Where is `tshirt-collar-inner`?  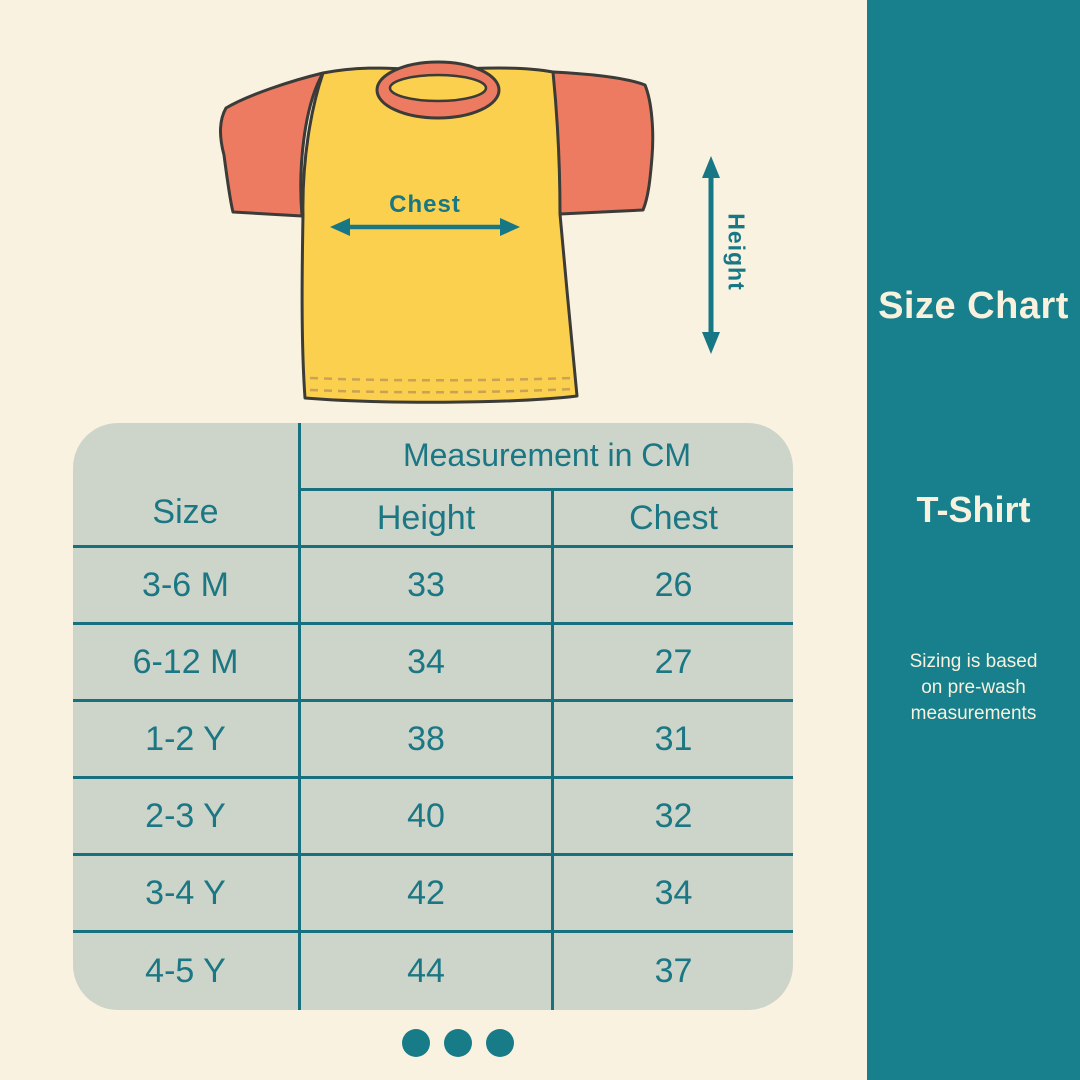
tshirt-collar-inner is located at coordinates (438, 88).